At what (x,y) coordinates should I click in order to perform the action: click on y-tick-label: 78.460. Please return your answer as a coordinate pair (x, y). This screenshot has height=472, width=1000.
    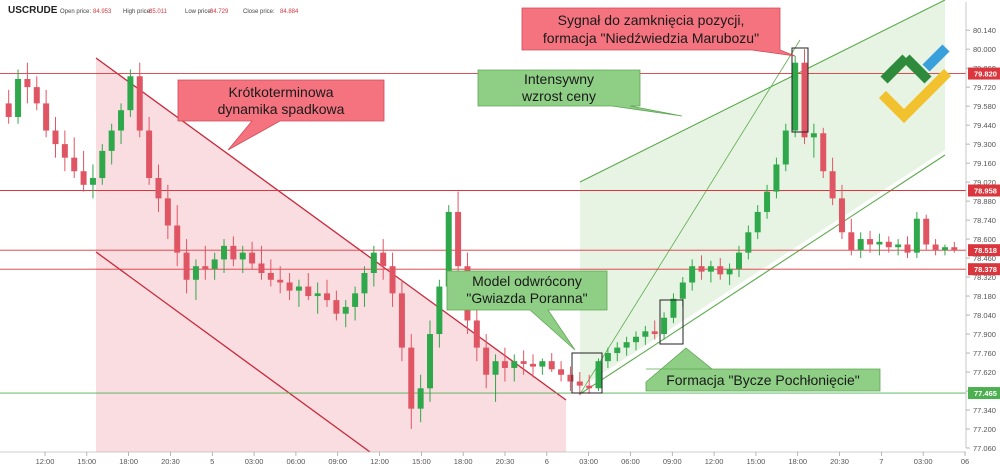
    Looking at the image, I should click on (984, 258).